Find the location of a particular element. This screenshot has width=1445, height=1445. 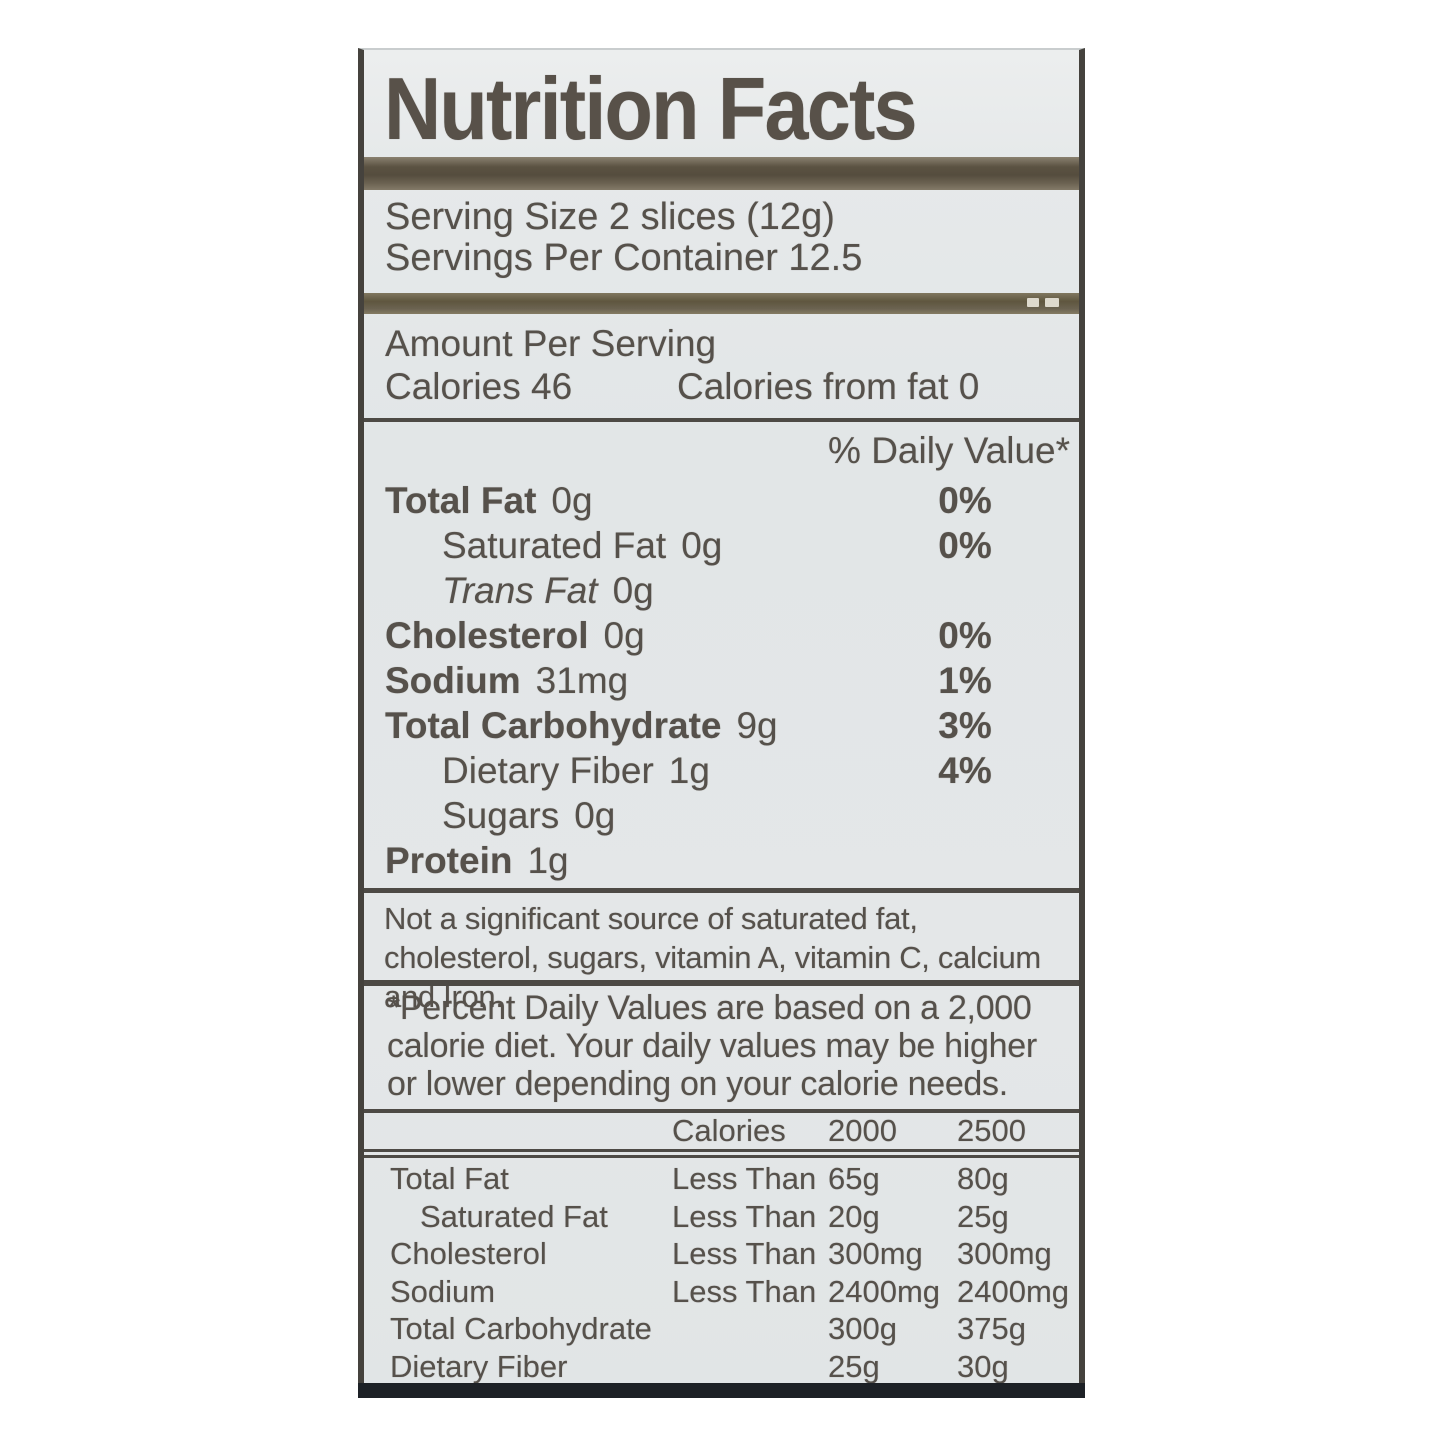

header-2000: 2000 is located at coordinates (862, 1130).